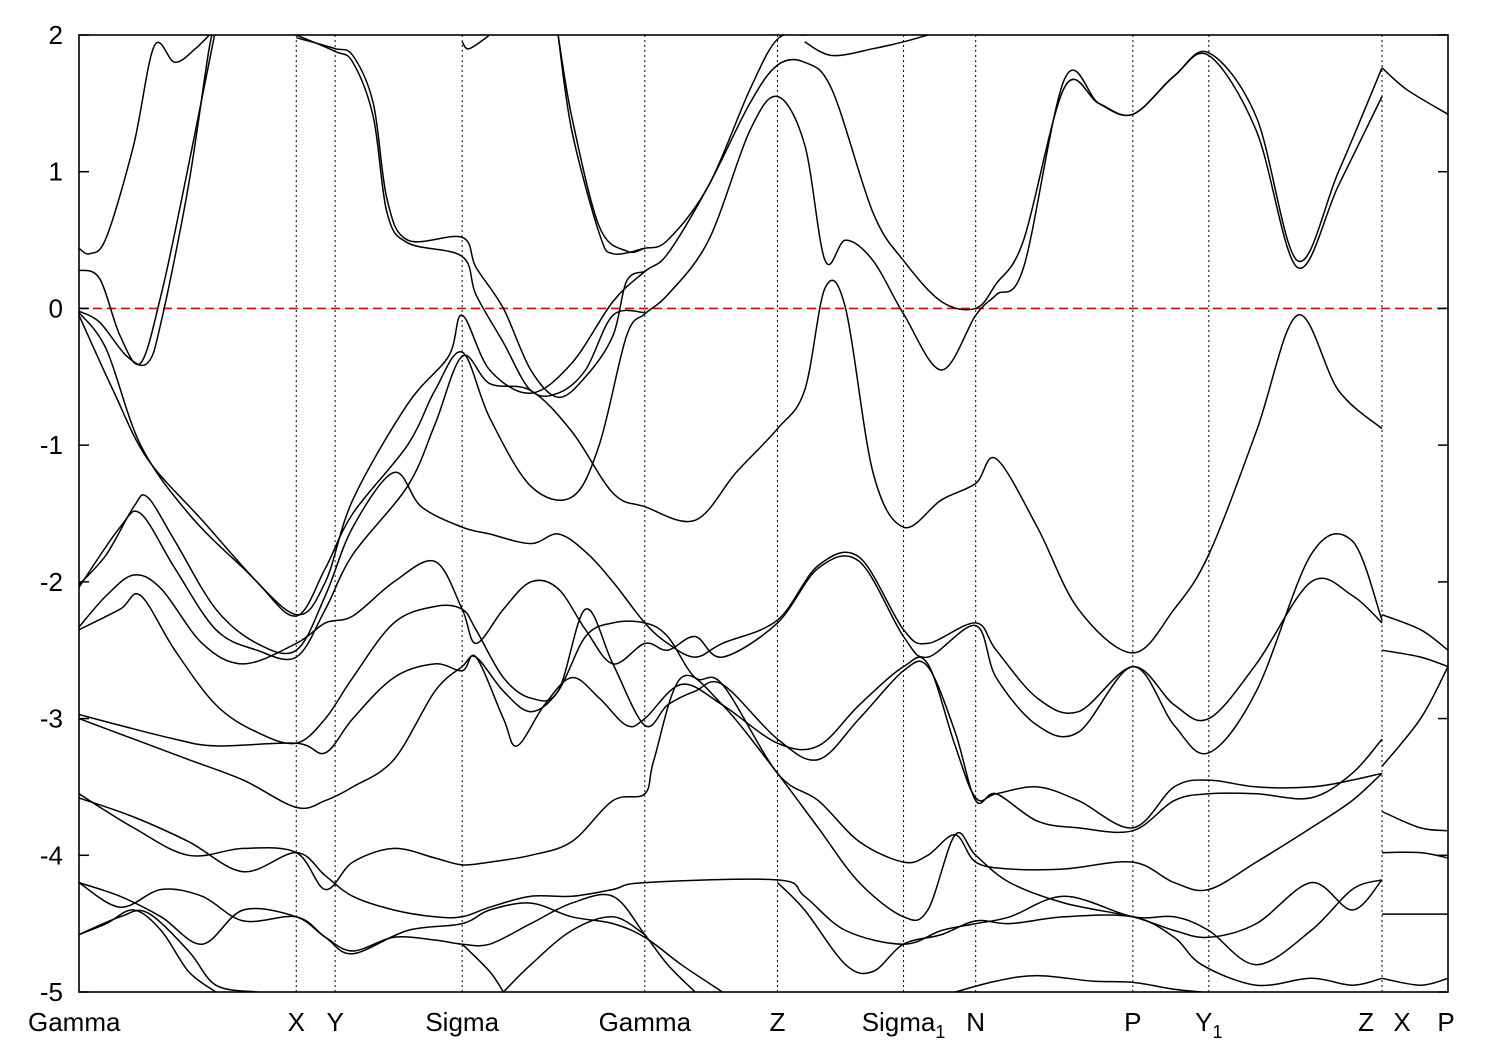 The image size is (1500, 1050). Describe the element at coordinates (51, 855) in the screenshot. I see `y-tick-label: -4` at that location.